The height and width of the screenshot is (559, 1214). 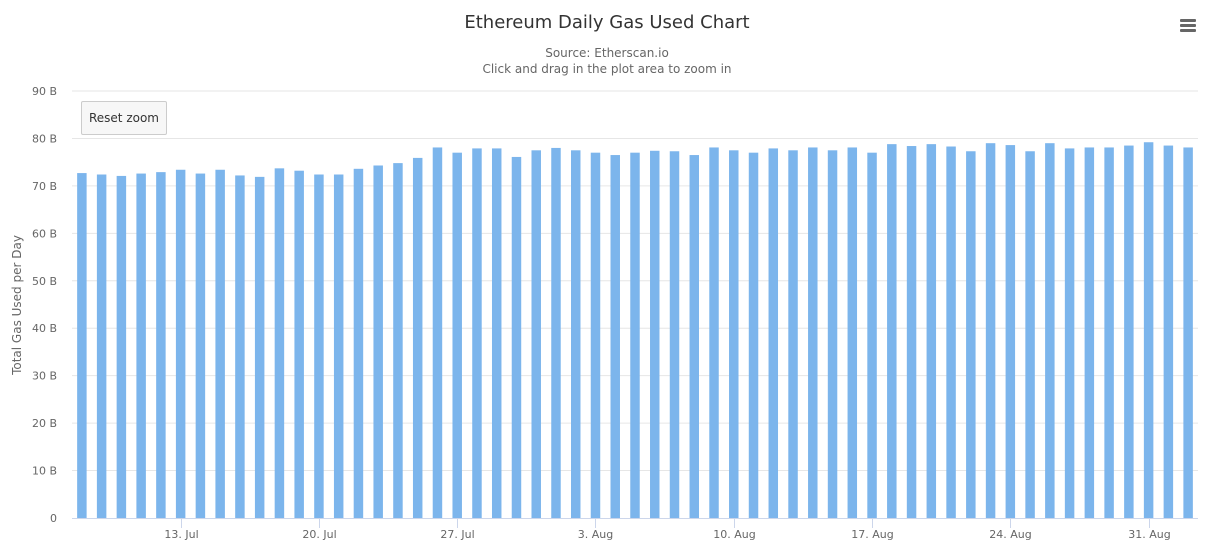 What do you see at coordinates (44, 91) in the screenshot?
I see `y-tick-label: 90 B` at bounding box center [44, 91].